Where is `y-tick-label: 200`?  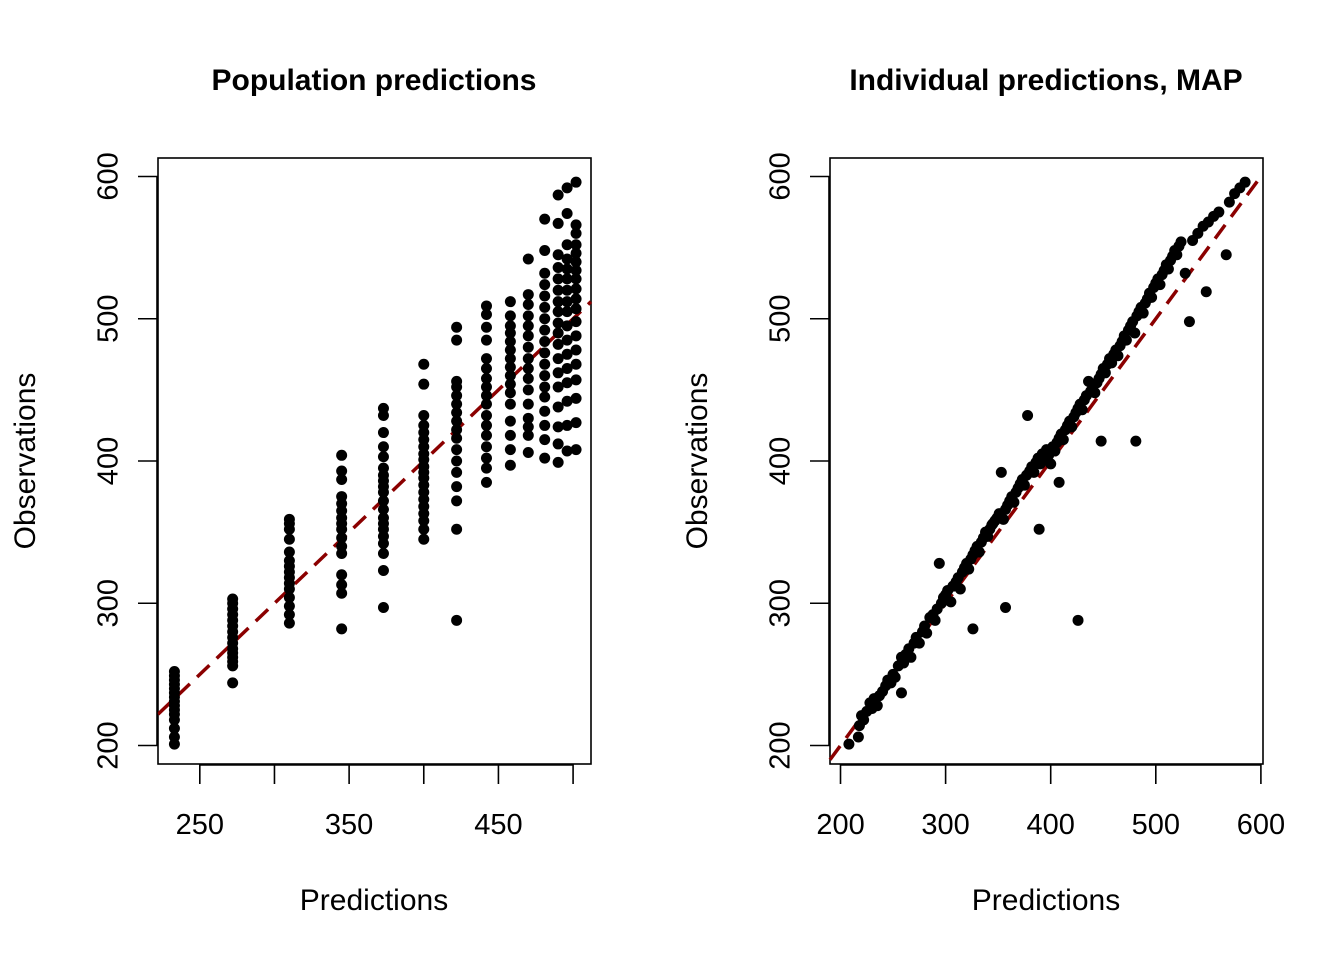 y-tick-label: 200 is located at coordinates (109, 745).